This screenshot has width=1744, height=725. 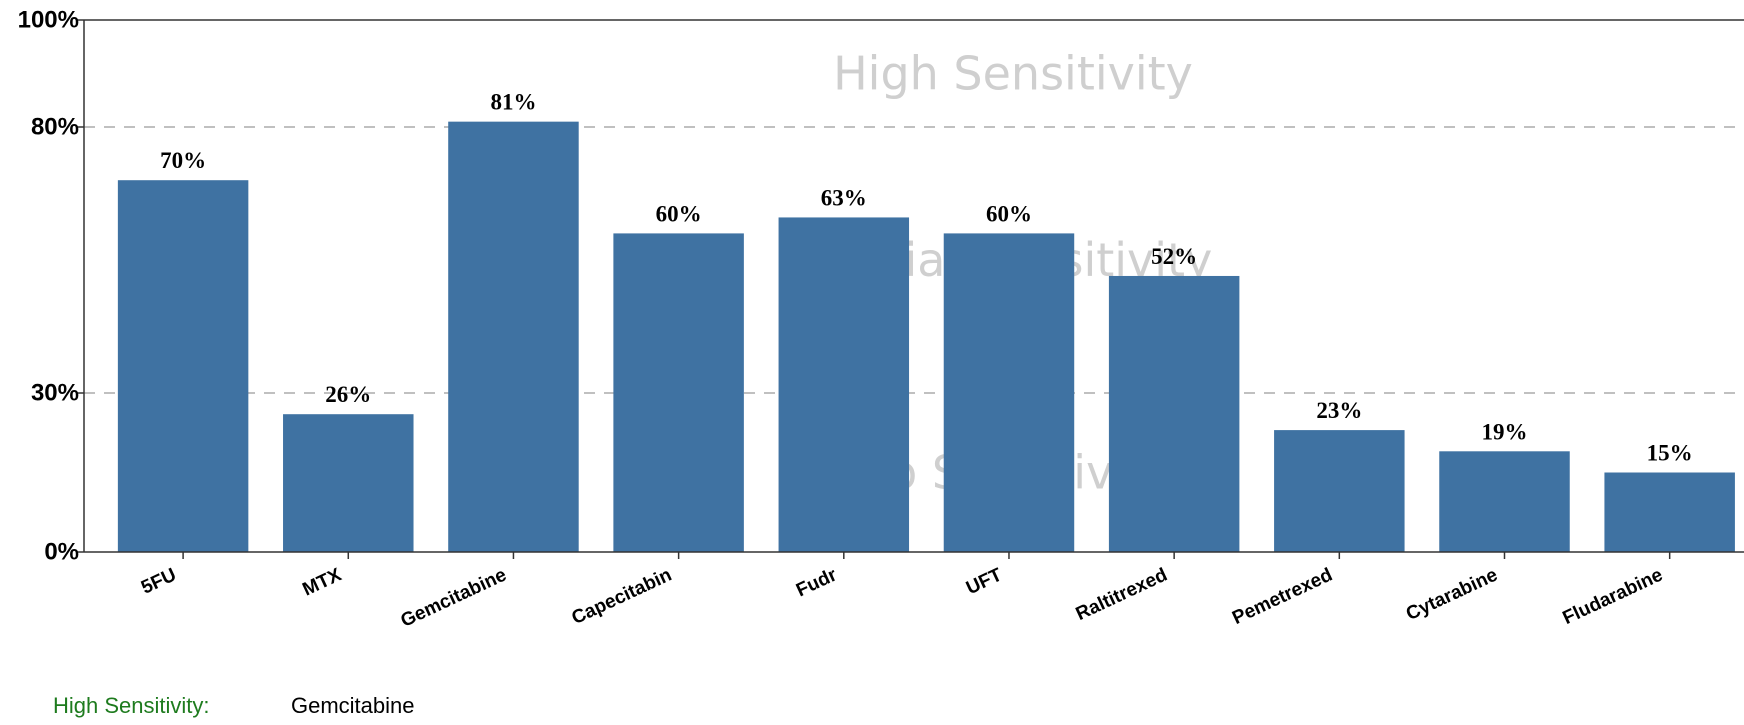 What do you see at coordinates (353, 705) in the screenshot?
I see `high-sensitivity-value: Gemcitabine` at bounding box center [353, 705].